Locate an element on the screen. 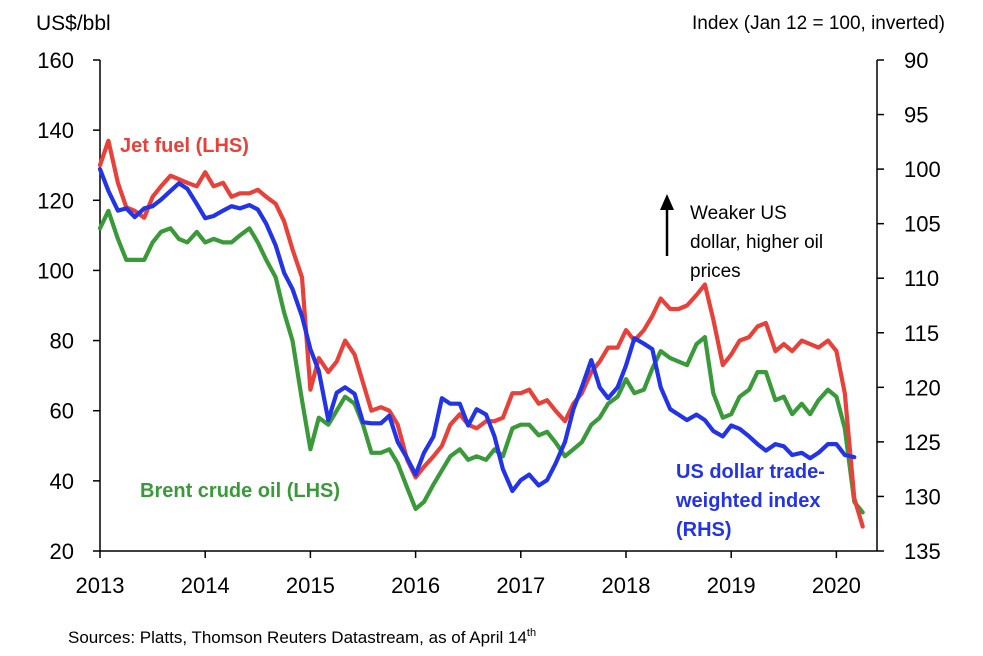 The height and width of the screenshot is (656, 983). y-tick-label-left: 60 is located at coordinates (62, 411).